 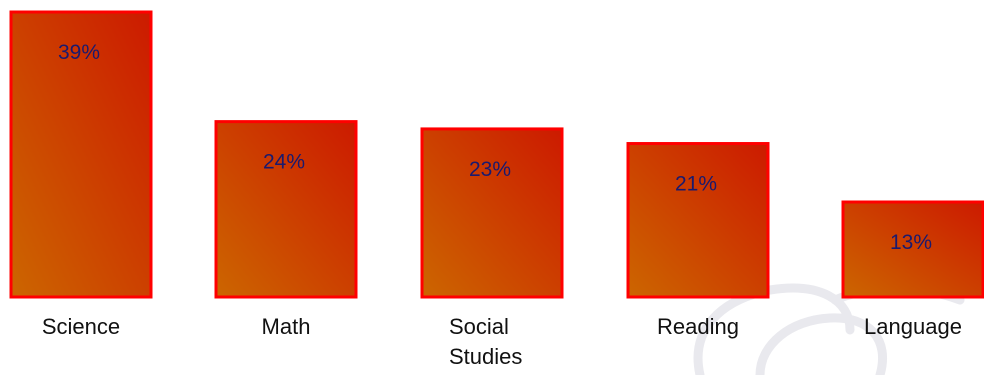 What do you see at coordinates (485, 356) in the screenshot?
I see `category-label-line: Studies` at bounding box center [485, 356].